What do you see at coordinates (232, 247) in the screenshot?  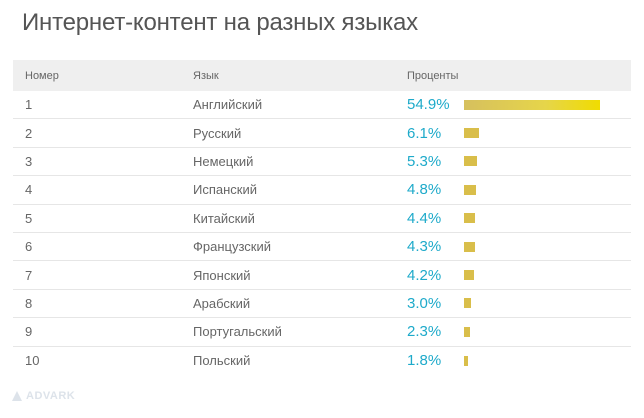 I see `row-language: Французский` at bounding box center [232, 247].